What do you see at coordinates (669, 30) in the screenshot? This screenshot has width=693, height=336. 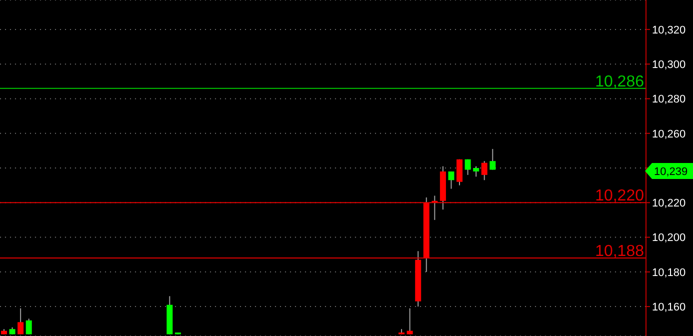 I see `y-tick-label: 10,320` at bounding box center [669, 30].